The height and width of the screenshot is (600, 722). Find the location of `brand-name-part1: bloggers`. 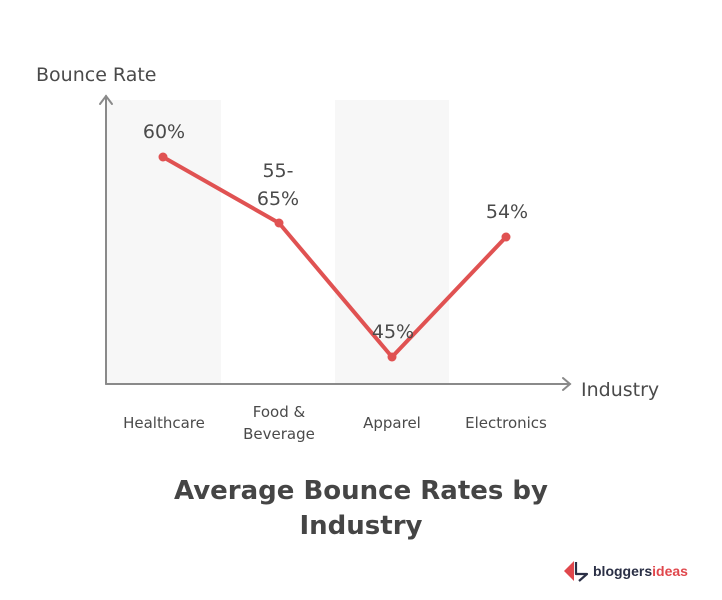

brand-name-part1: bloggers is located at coordinates (623, 571).